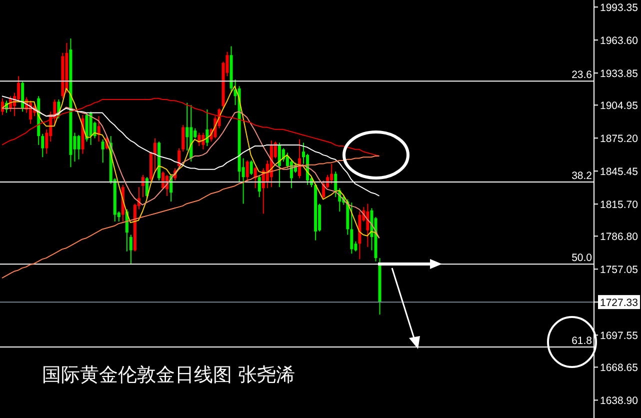  What do you see at coordinates (582, 258) in the screenshot?
I see `annotation: 50.0` at bounding box center [582, 258].